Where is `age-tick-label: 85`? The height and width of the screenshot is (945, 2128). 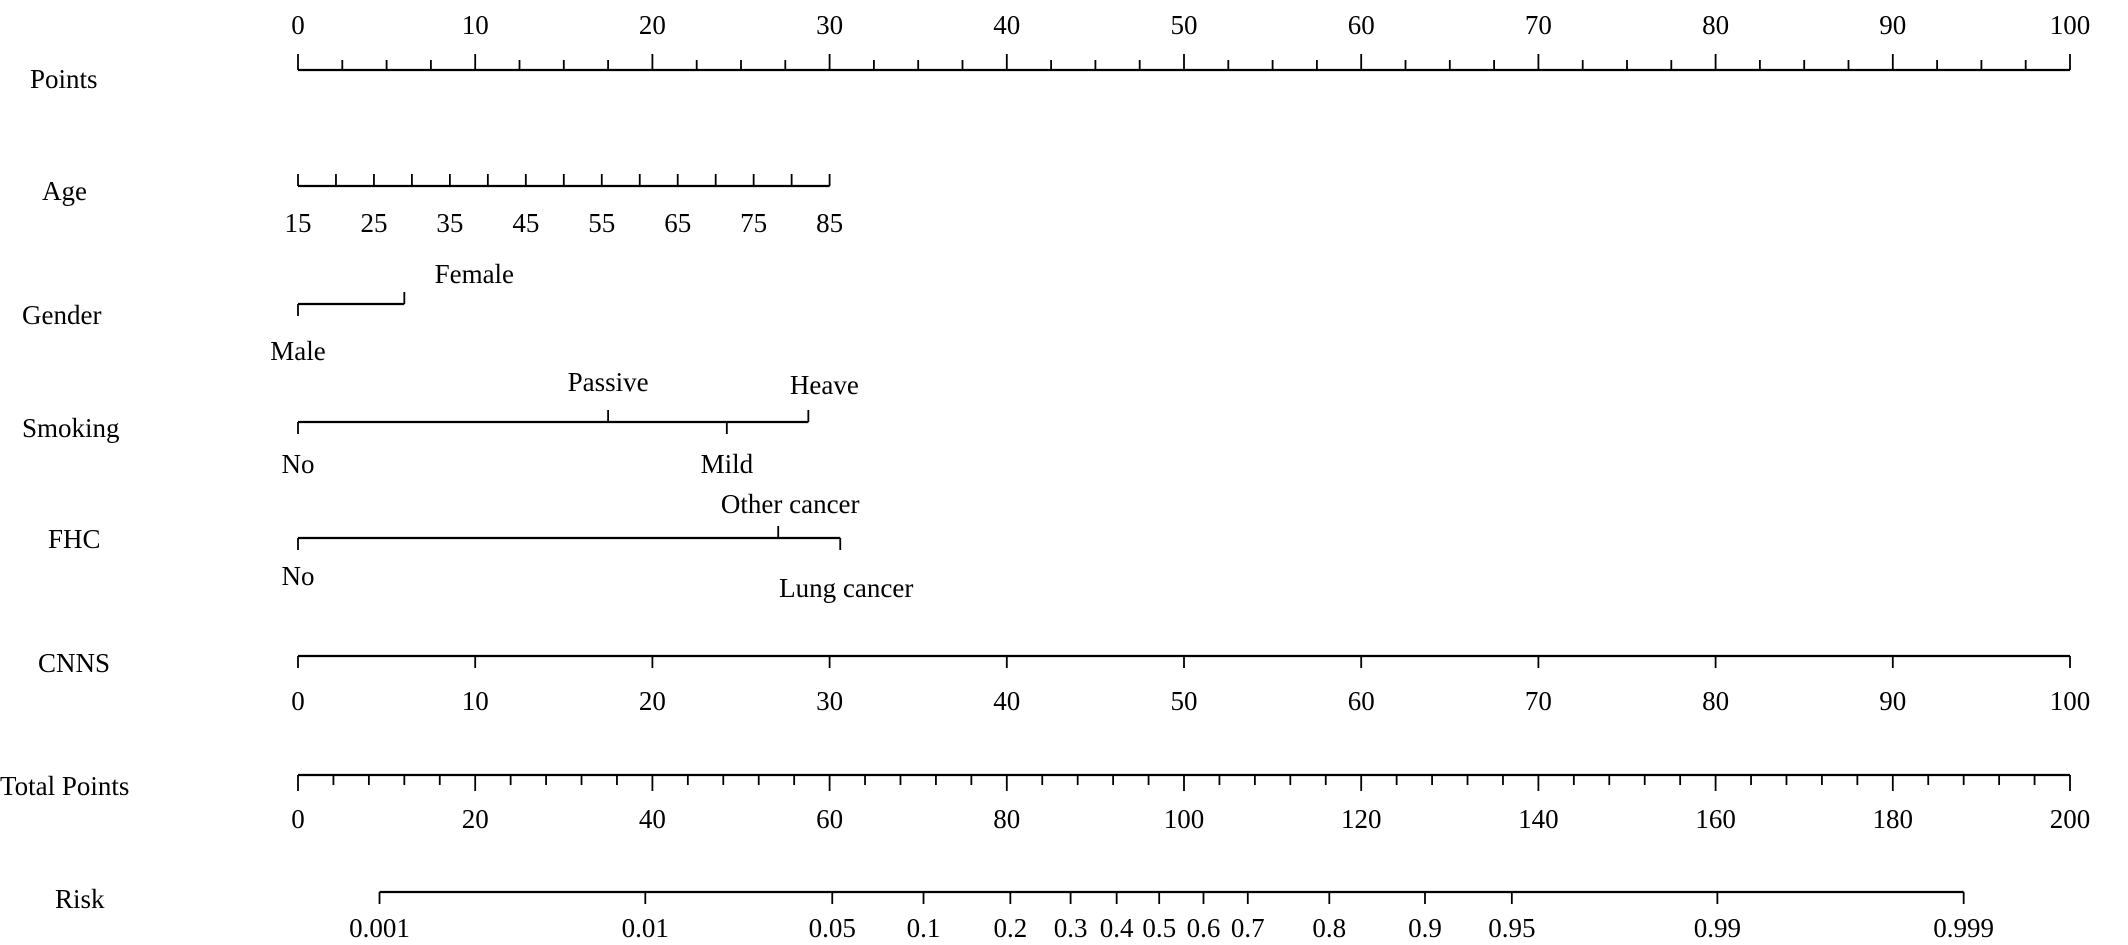
age-tick-label: 85 is located at coordinates (829, 223).